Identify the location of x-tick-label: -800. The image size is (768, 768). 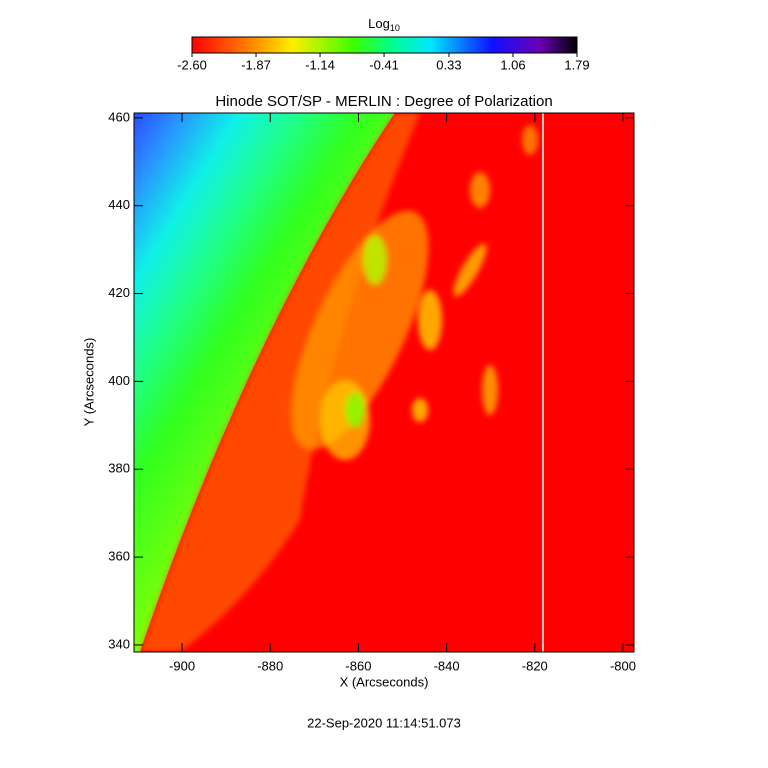
(623, 665).